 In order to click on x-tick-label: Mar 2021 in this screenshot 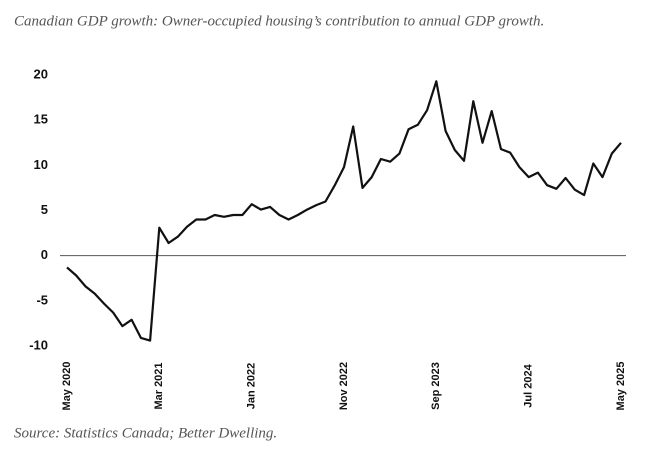, I will do `click(159, 385)`.